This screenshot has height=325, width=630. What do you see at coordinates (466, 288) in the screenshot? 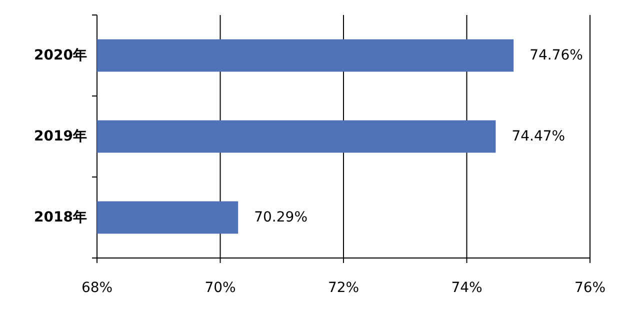
I see `x-tick-label: 74%` at bounding box center [466, 288].